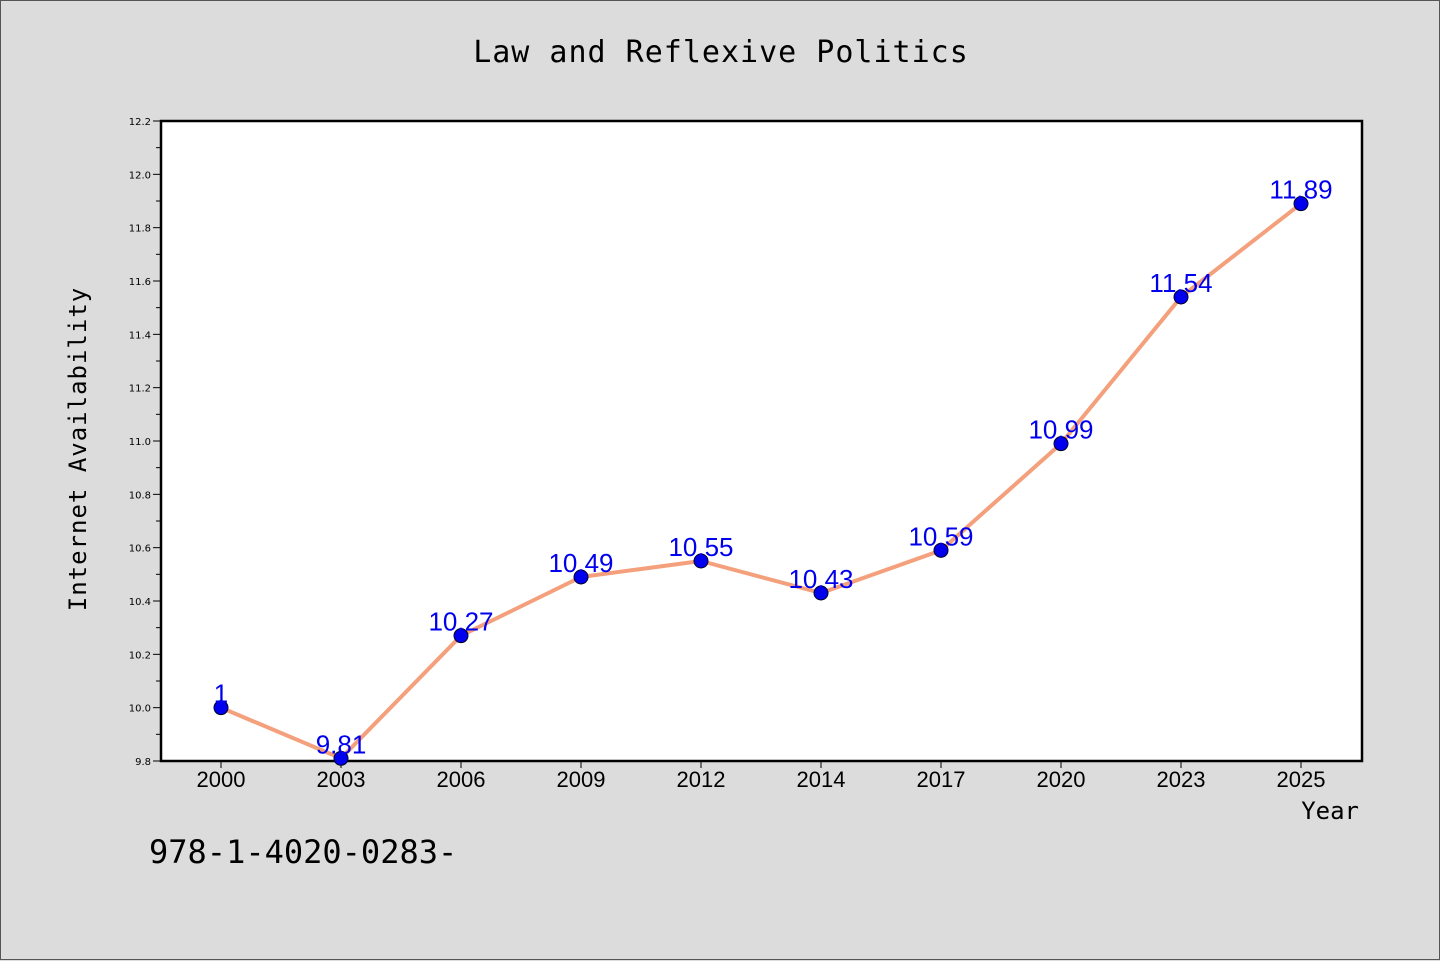 Image resolution: width=1440 pixels, height=961 pixels. Describe the element at coordinates (140, 442) in the screenshot. I see `y-tick-label: 11.0` at that location.